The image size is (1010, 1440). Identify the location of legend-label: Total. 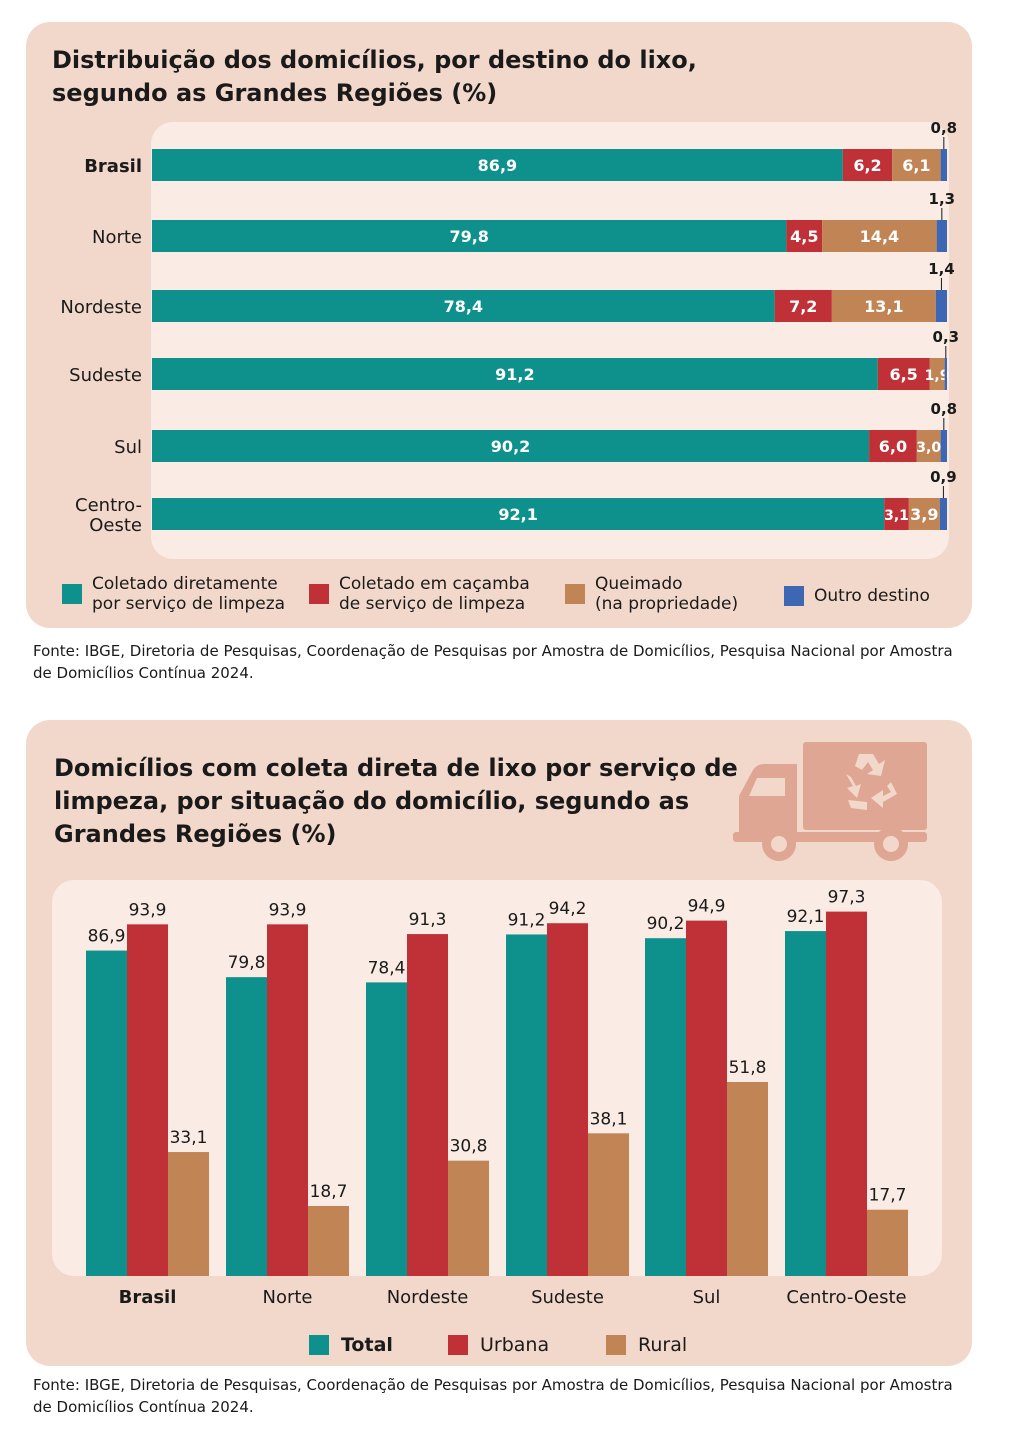
(367, 1345).